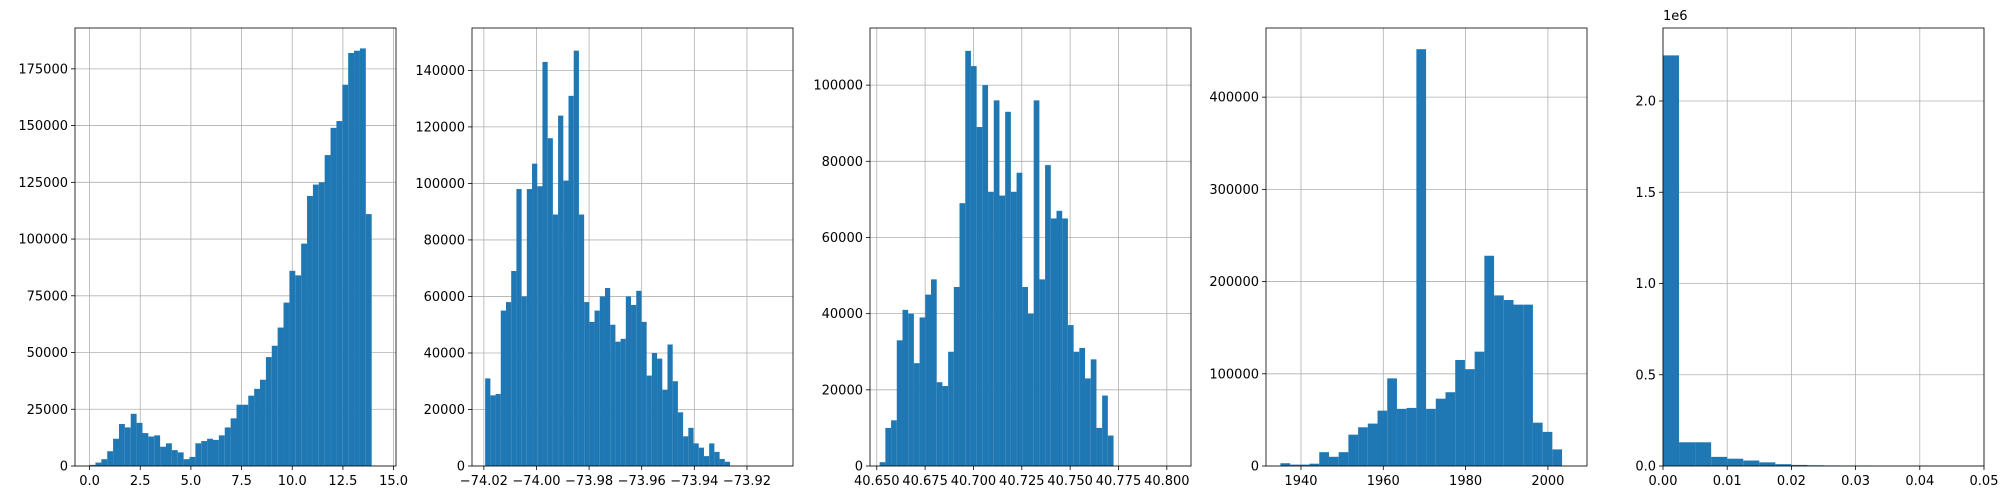  Describe the element at coordinates (1383, 481) in the screenshot. I see `x-tick-label: 1960` at that location.